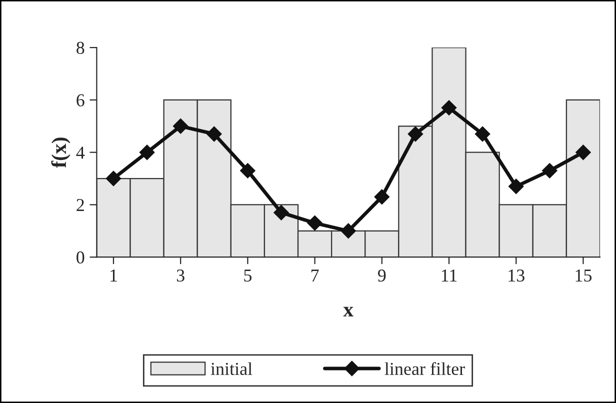 The image size is (616, 403). What do you see at coordinates (180, 275) in the screenshot?
I see `x-tick-label: 3` at bounding box center [180, 275].